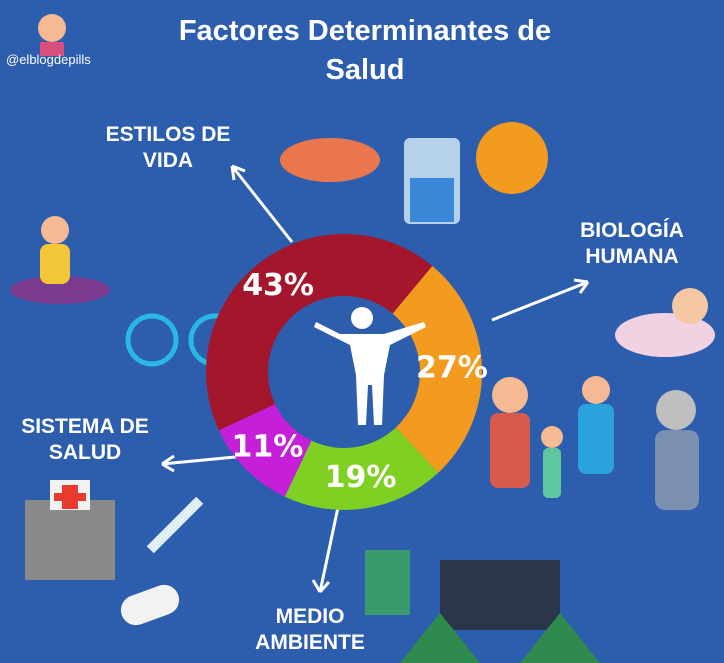 The width and height of the screenshot is (724, 663). I want to click on chart-title: Factores Determinantes de Salud, so click(365, 51).